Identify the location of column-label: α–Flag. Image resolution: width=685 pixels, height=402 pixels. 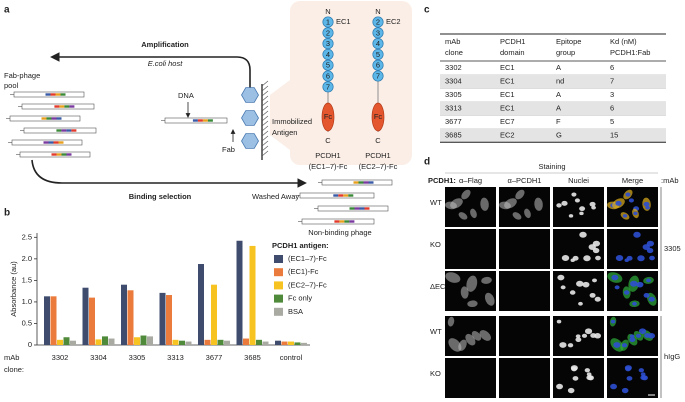
(470, 180).